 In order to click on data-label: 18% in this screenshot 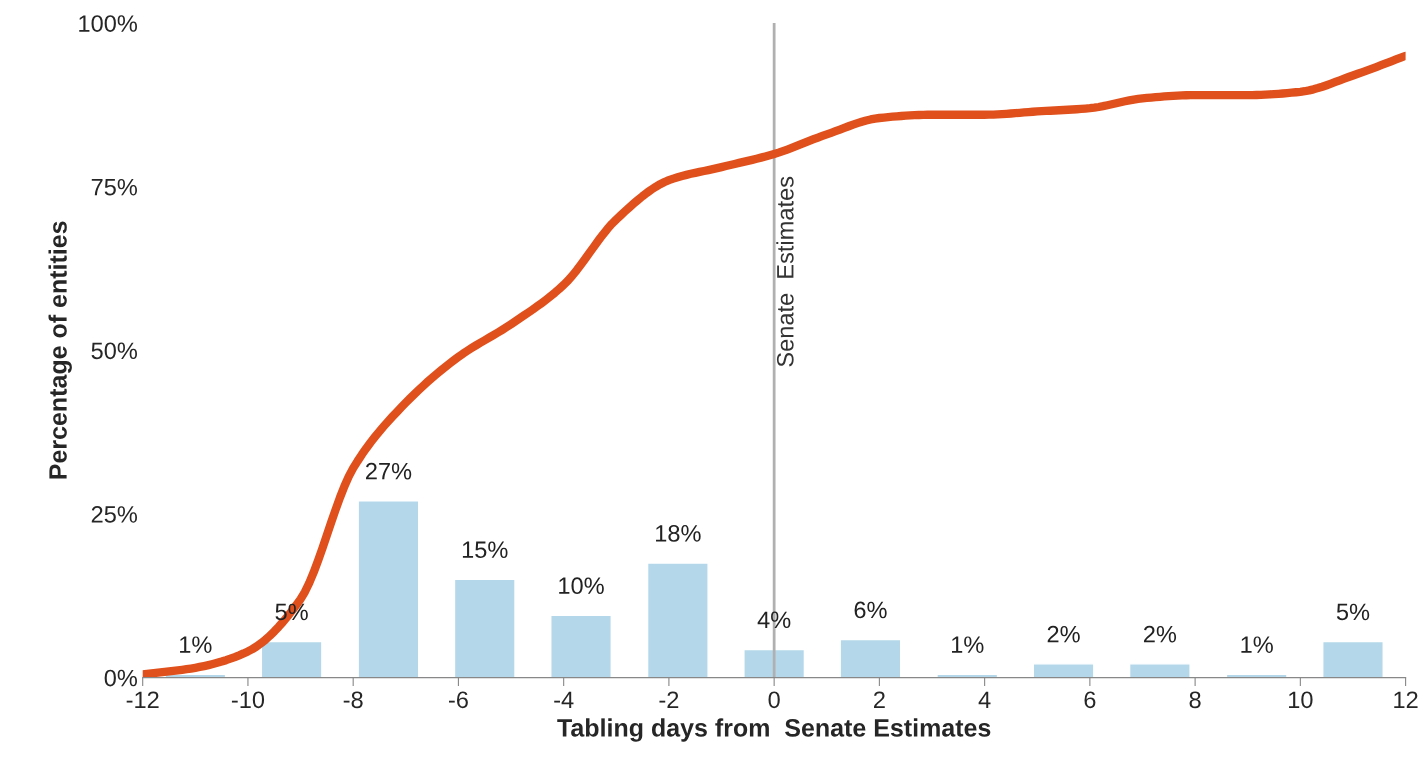, I will do `click(678, 533)`.